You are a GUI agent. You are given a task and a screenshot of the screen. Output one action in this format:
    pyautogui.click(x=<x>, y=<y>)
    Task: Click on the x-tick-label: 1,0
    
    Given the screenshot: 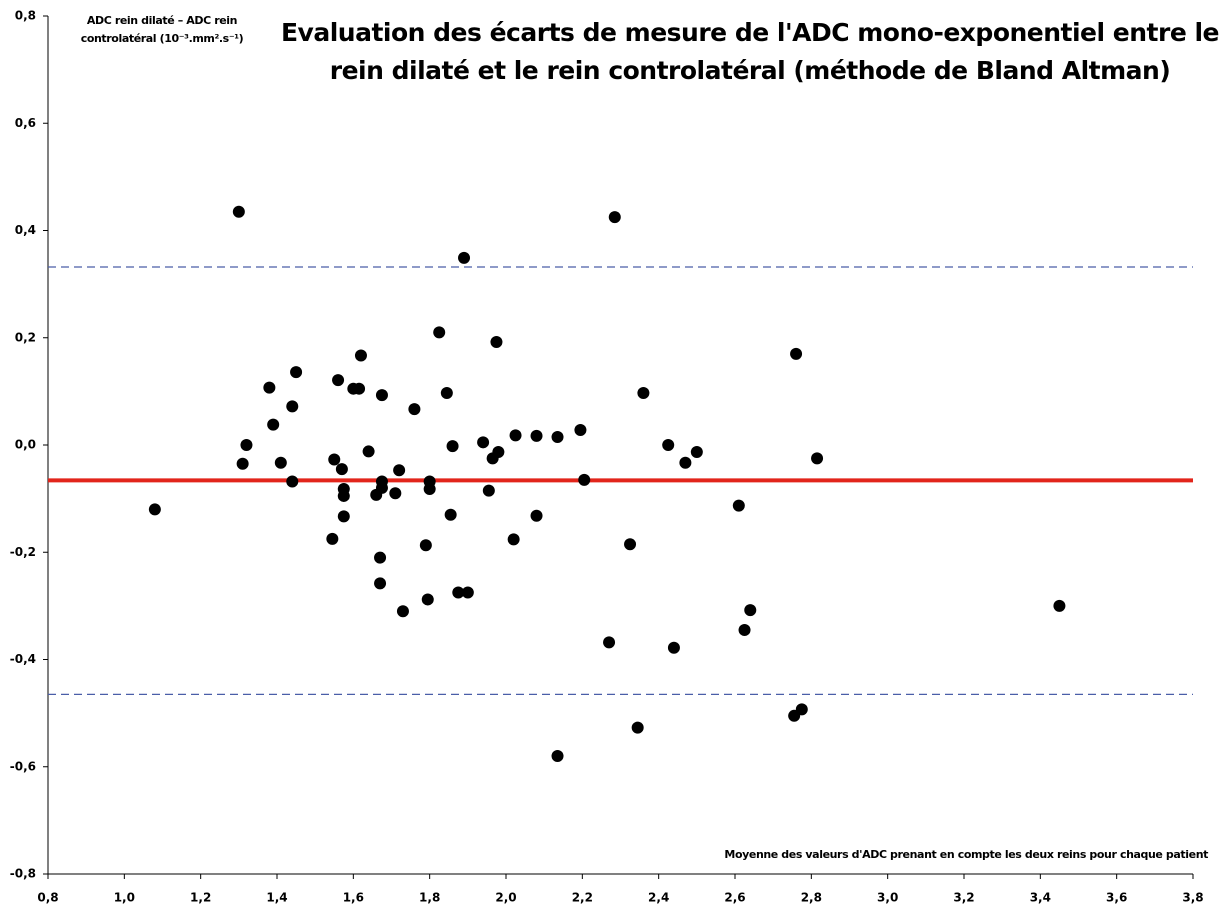 What is the action you would take?
    pyautogui.click(x=124, y=898)
    